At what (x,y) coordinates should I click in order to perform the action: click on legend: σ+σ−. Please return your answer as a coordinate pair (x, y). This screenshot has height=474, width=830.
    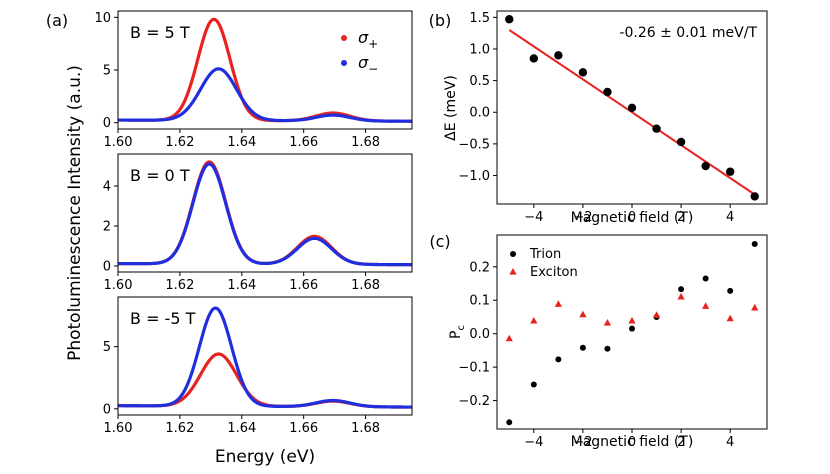
    Looking at the image, I should click on (359, 52).